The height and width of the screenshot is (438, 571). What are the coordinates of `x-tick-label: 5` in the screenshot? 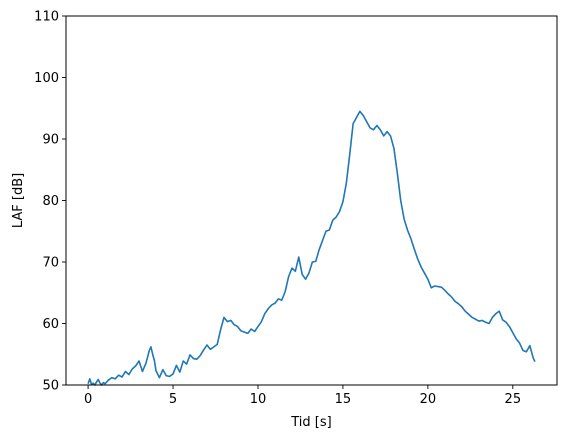 It's located at (173, 399).